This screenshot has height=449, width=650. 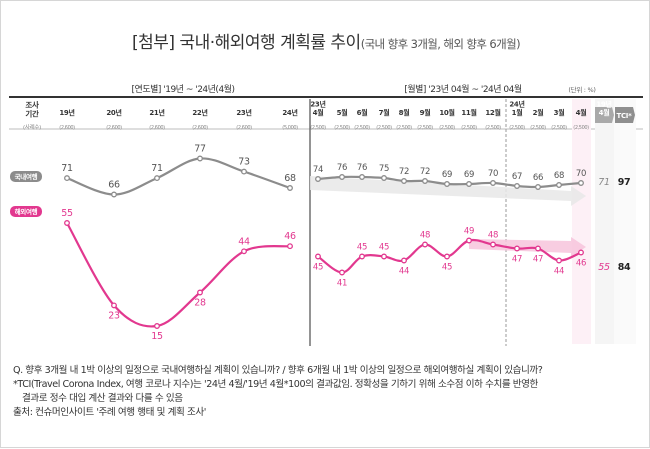 What do you see at coordinates (318, 268) in the screenshot?
I see `data-label-overseas-monthly-0: 45` at bounding box center [318, 268].